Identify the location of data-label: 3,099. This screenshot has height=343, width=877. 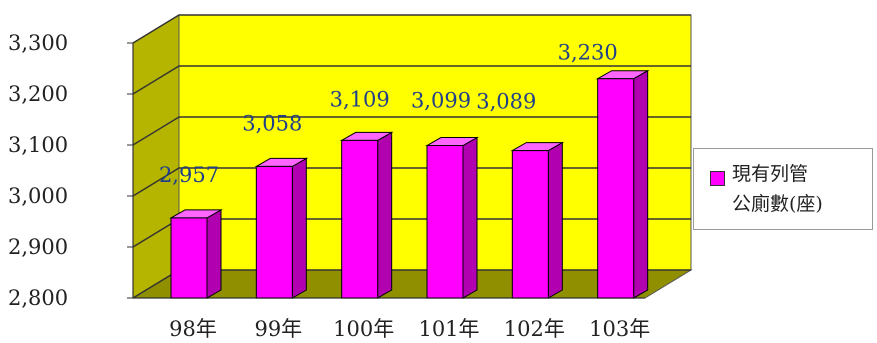
(441, 101).